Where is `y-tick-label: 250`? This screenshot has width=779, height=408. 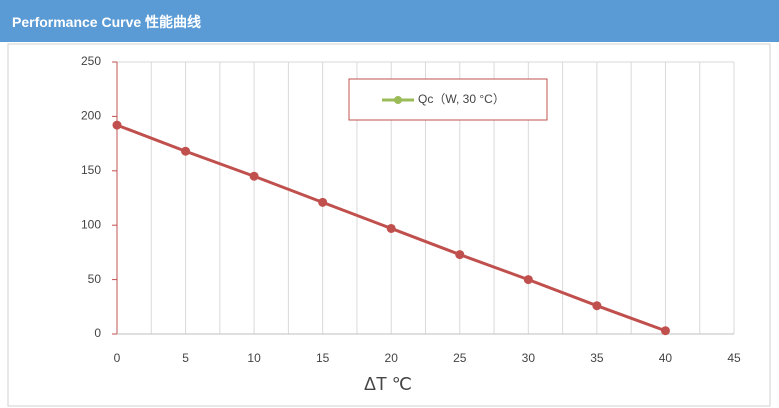
y-tick-label: 250 is located at coordinates (91, 61).